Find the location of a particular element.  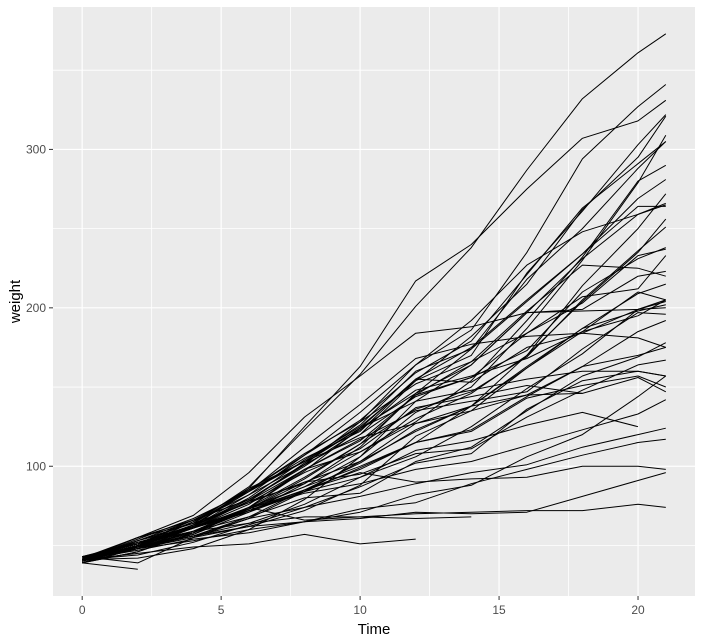

y-tick-label: 300 is located at coordinates (36, 149).